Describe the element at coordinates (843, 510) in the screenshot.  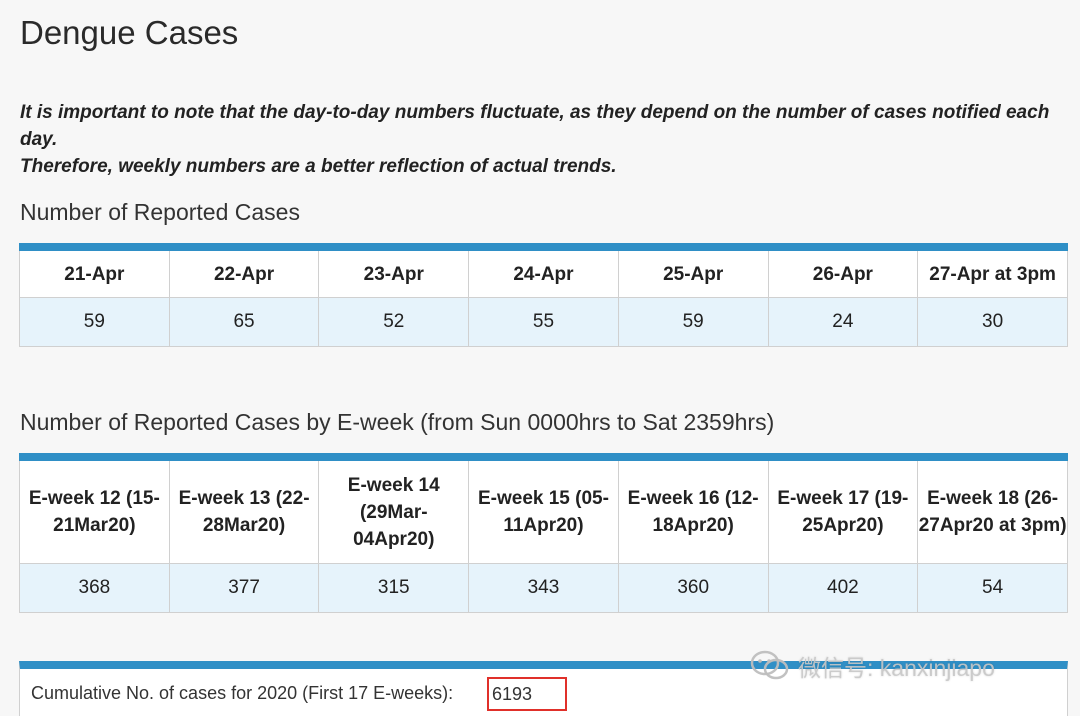
I see `weekly-header-cell: E-week 17 (19-25Apr20)` at that location.